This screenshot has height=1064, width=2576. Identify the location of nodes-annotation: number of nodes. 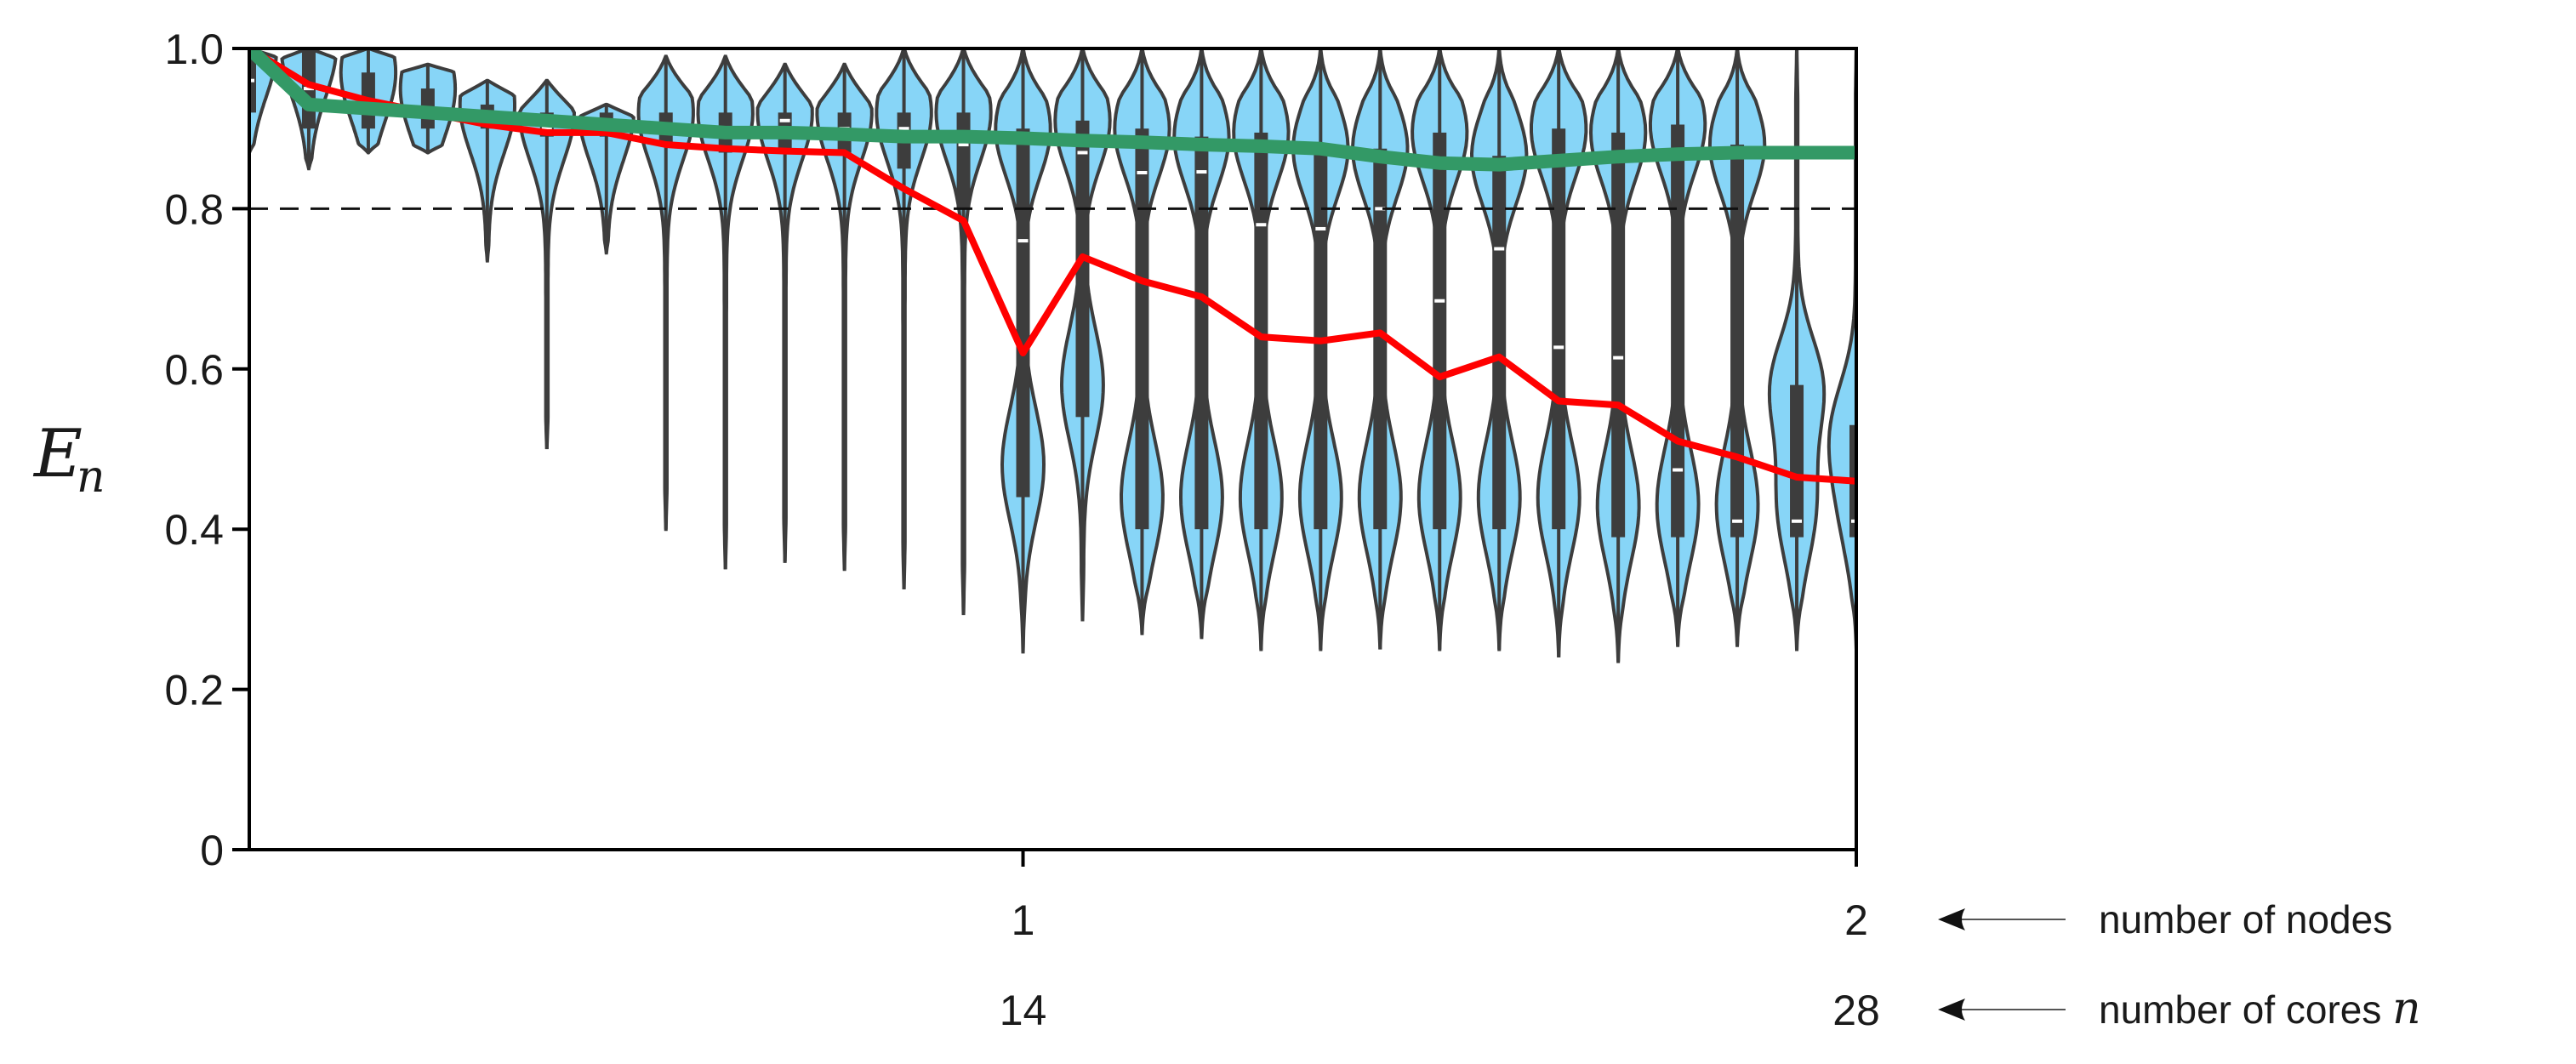
(2165, 919).